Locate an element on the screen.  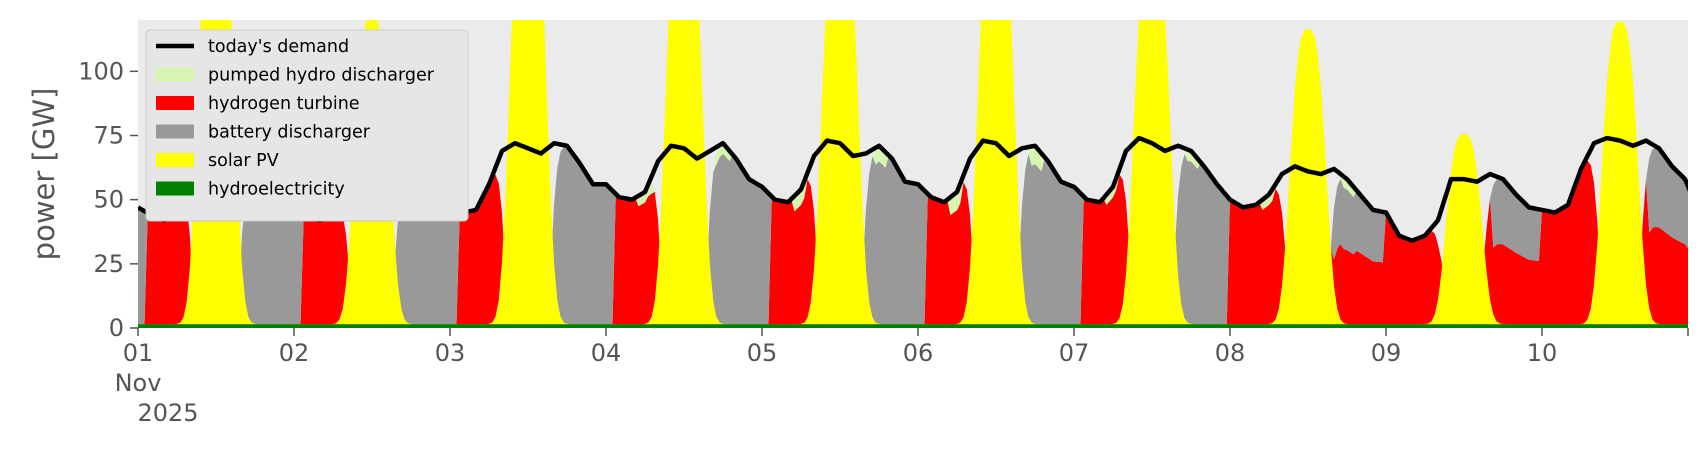
xtick-label: 09 is located at coordinates (1386, 353).